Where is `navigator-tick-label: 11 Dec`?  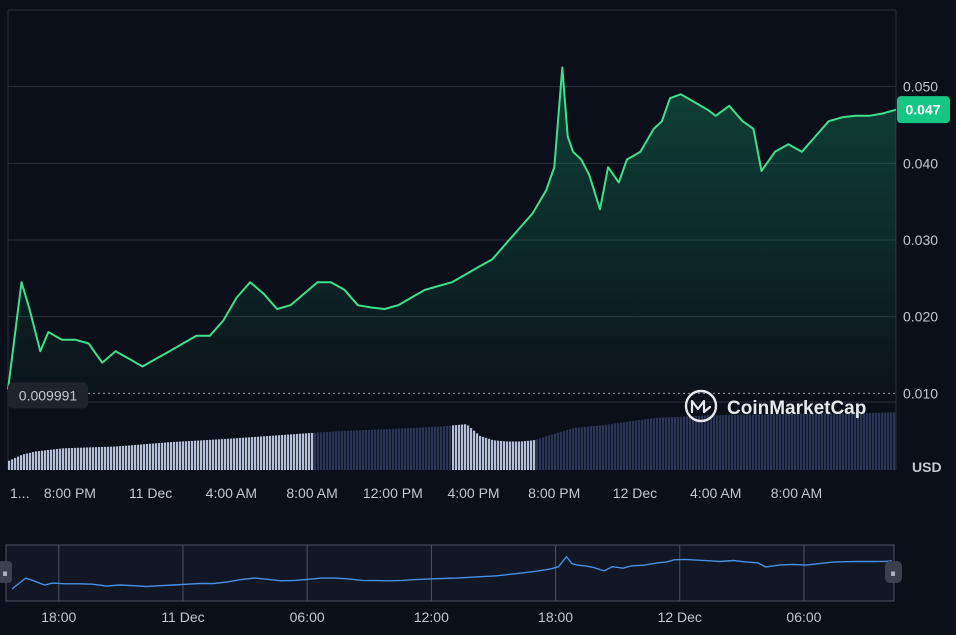
navigator-tick-label: 11 Dec is located at coordinates (182, 617).